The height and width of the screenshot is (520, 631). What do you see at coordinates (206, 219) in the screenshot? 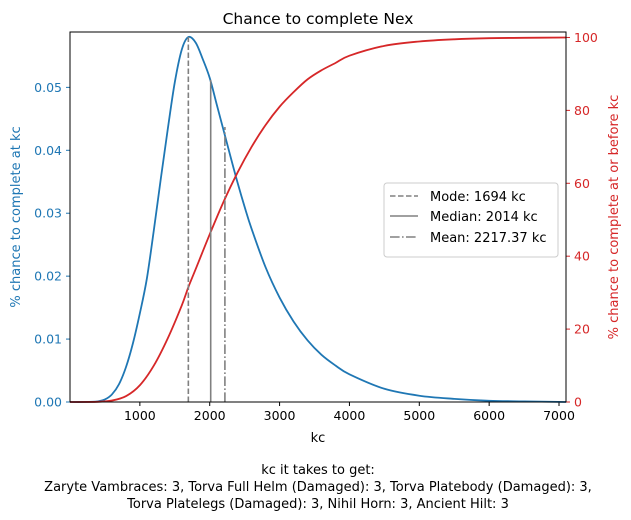
I see `vline-layer` at bounding box center [206, 219].